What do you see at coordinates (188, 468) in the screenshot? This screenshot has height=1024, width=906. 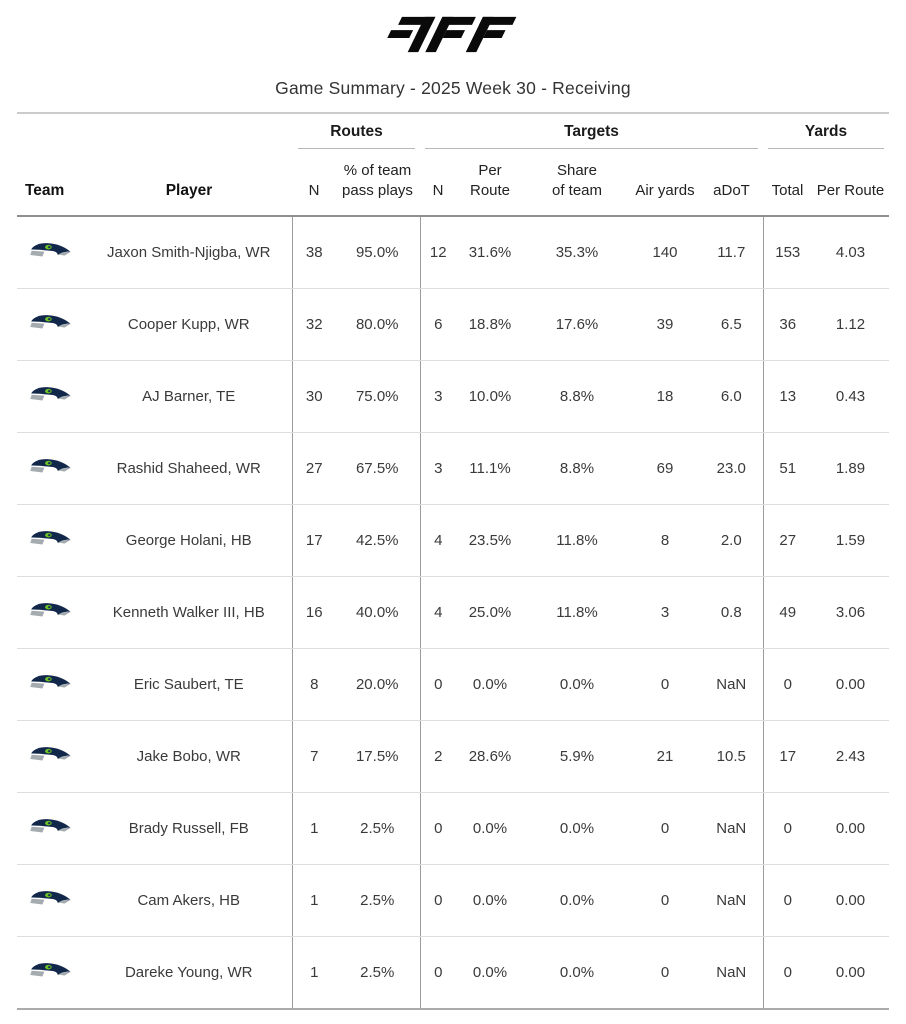 I see `player-name: Rashid Shaheed, WR` at bounding box center [188, 468].